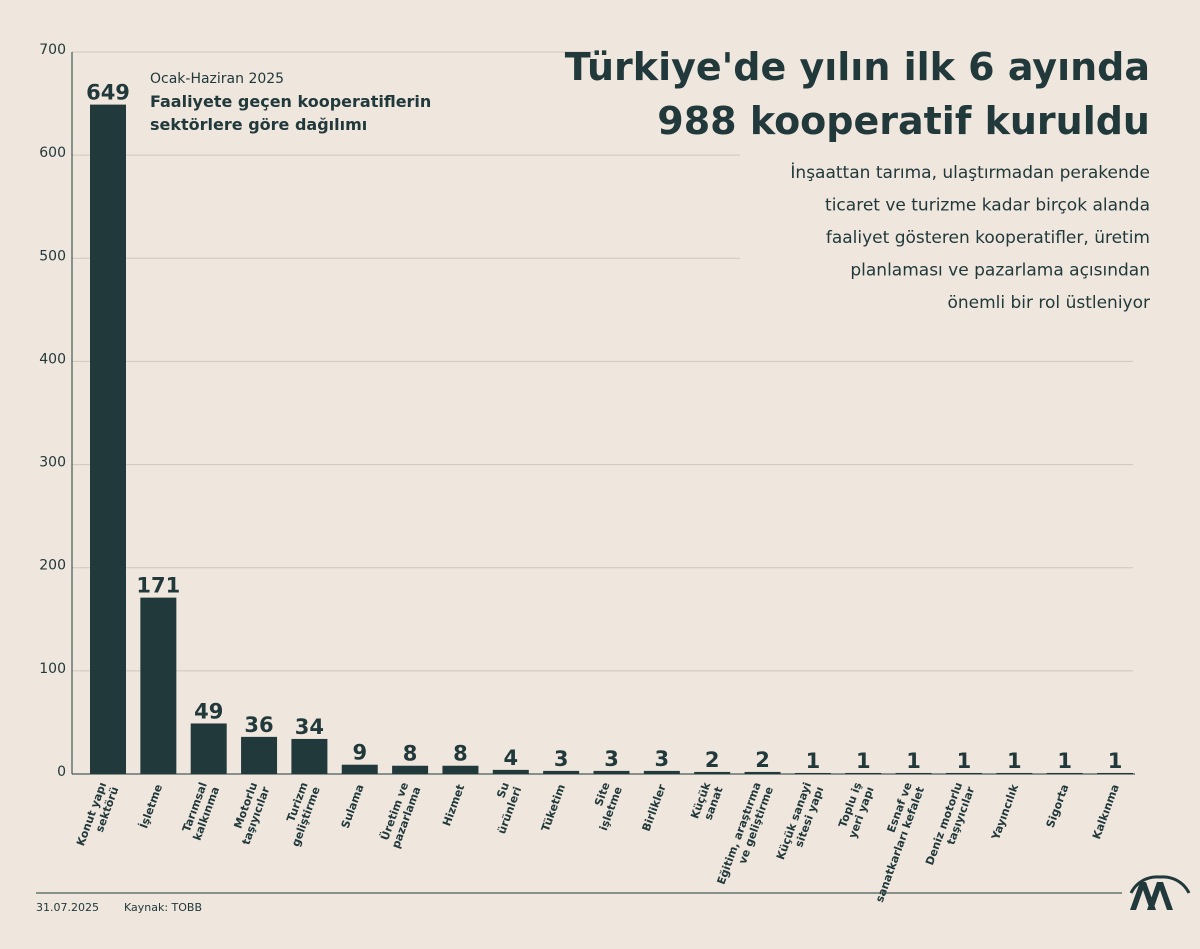 The image size is (1200, 949). What do you see at coordinates (1160, 892) in the screenshot?
I see `logo` at bounding box center [1160, 892].